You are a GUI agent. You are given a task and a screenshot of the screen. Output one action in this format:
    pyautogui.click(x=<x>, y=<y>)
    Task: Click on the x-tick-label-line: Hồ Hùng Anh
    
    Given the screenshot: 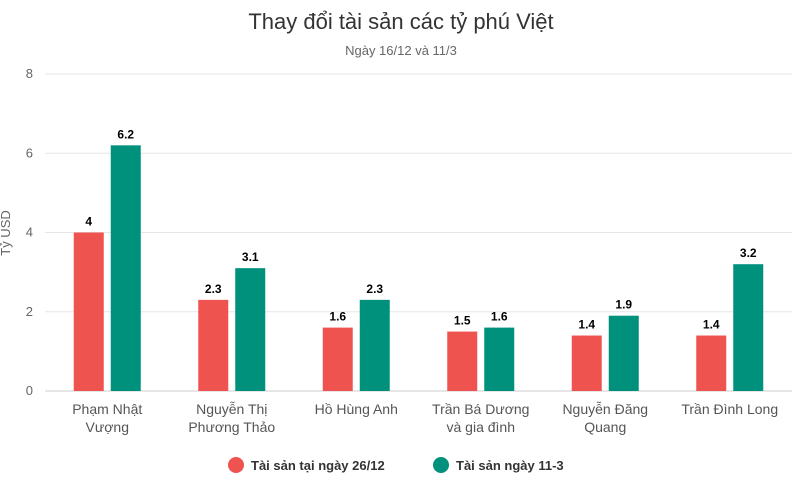 What is the action you would take?
    pyautogui.click(x=356, y=409)
    